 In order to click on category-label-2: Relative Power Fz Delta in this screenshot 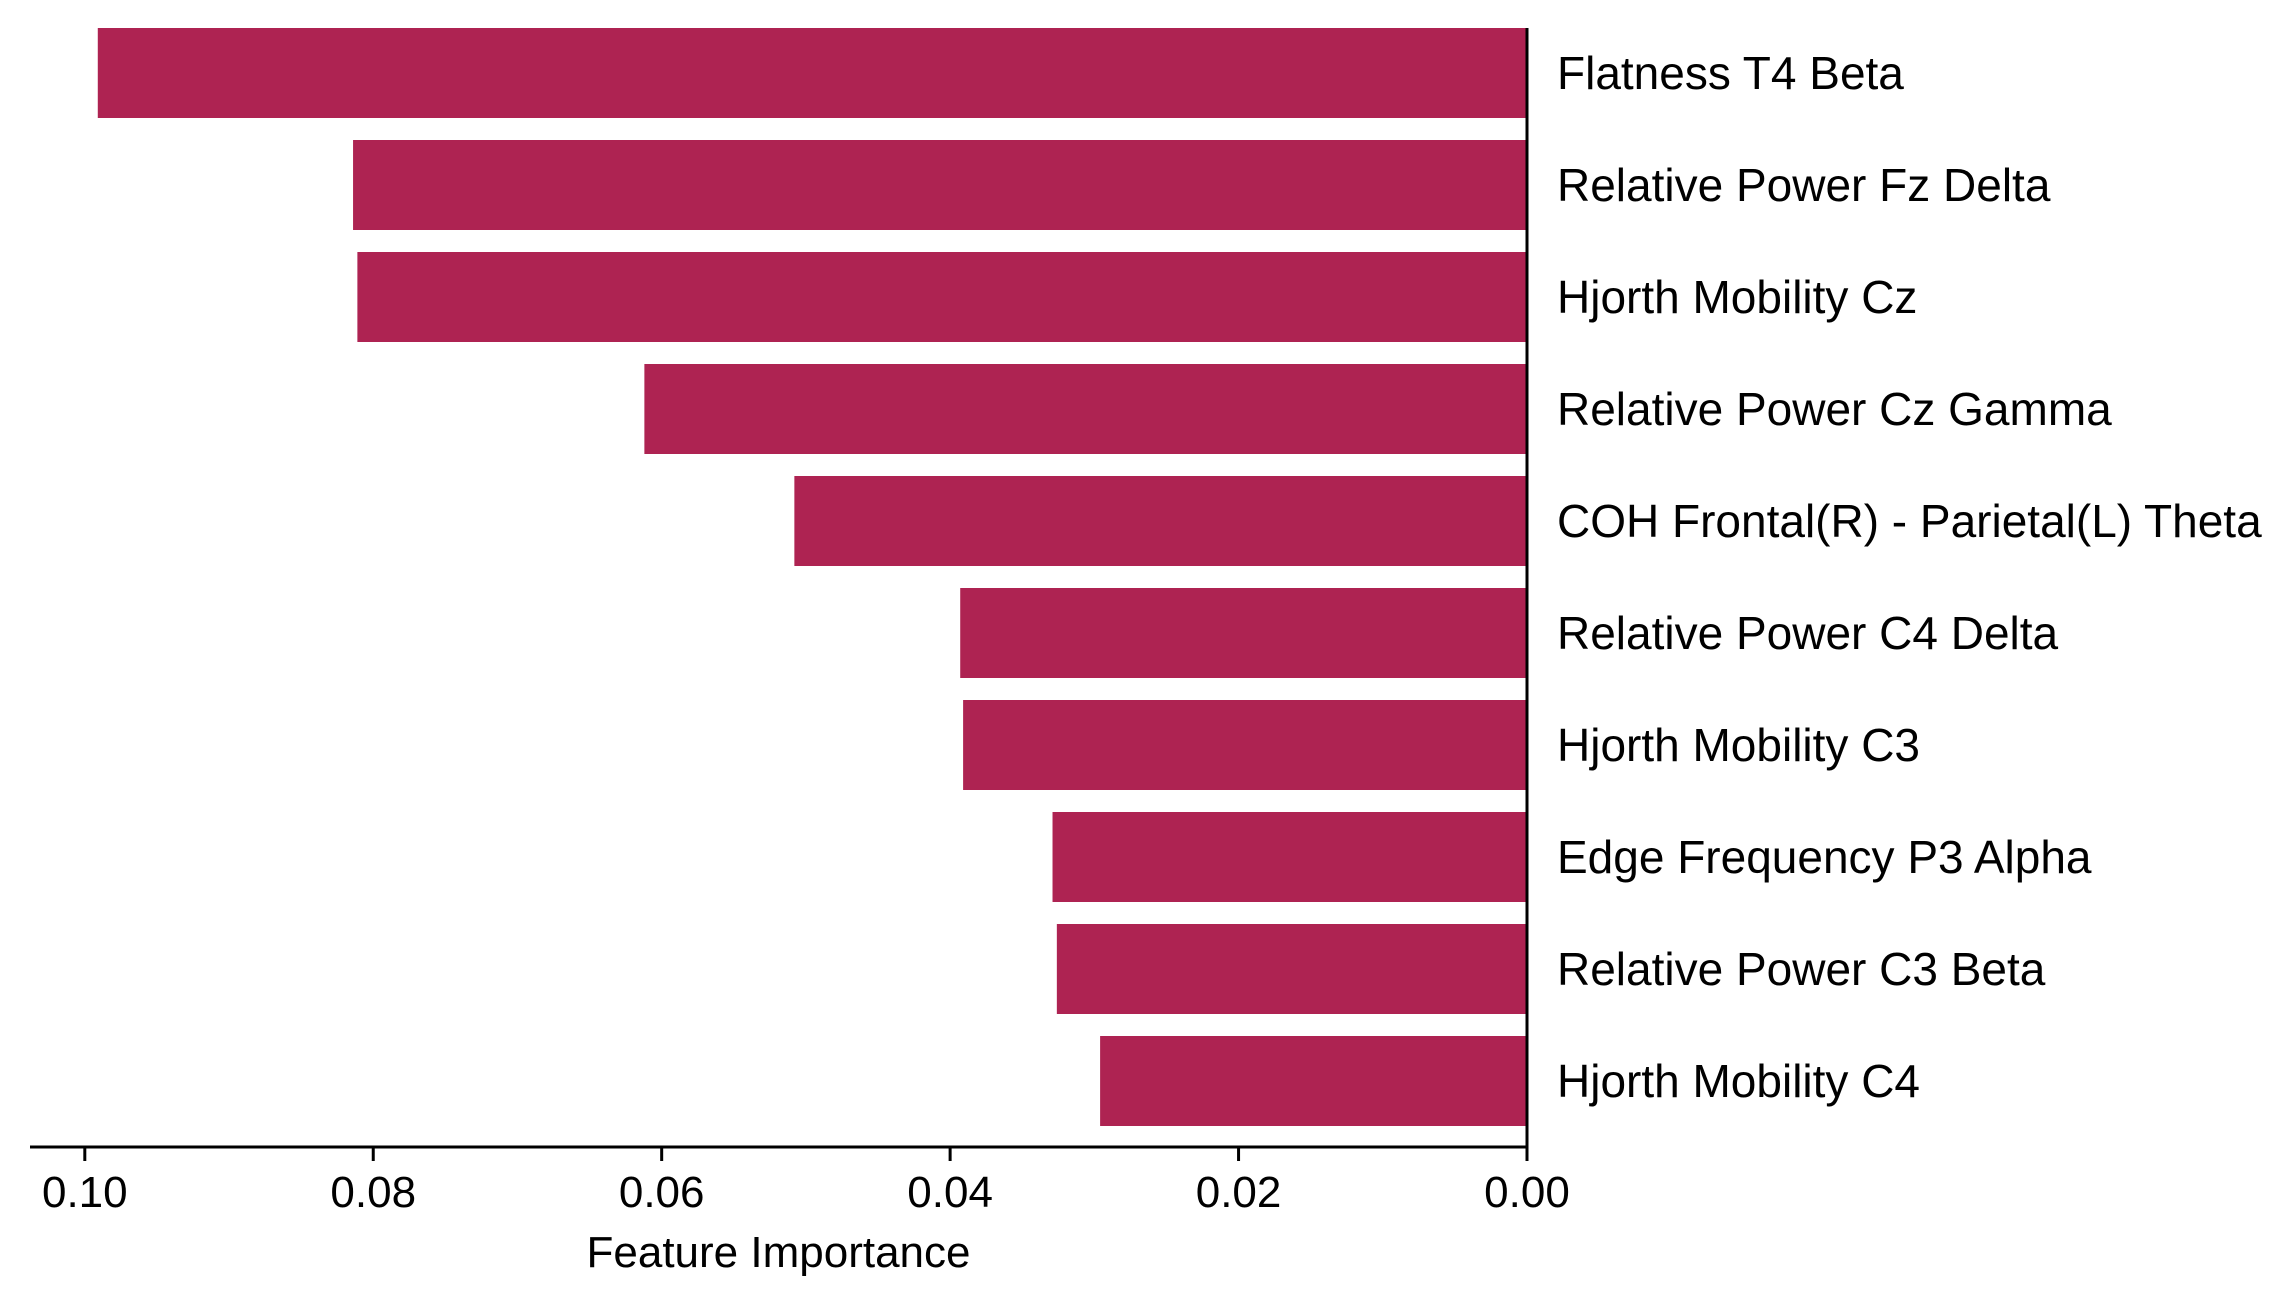, I will do `click(1804, 185)`.